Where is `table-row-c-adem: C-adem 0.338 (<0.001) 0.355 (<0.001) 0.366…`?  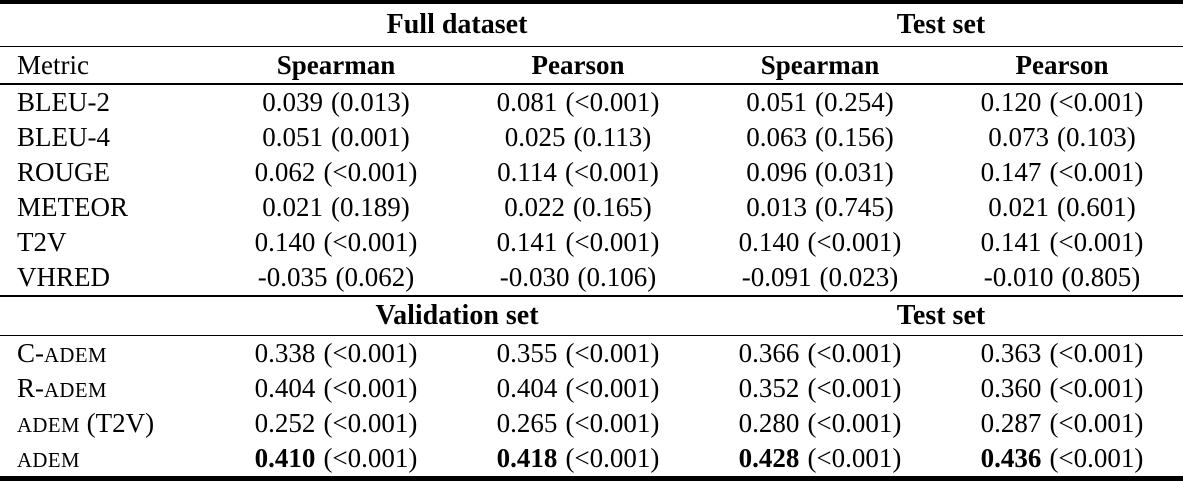
table-row-c-adem: C-adem 0.338 (<0.001) 0.355 (<0.001) 0.366… is located at coordinates (591, 354).